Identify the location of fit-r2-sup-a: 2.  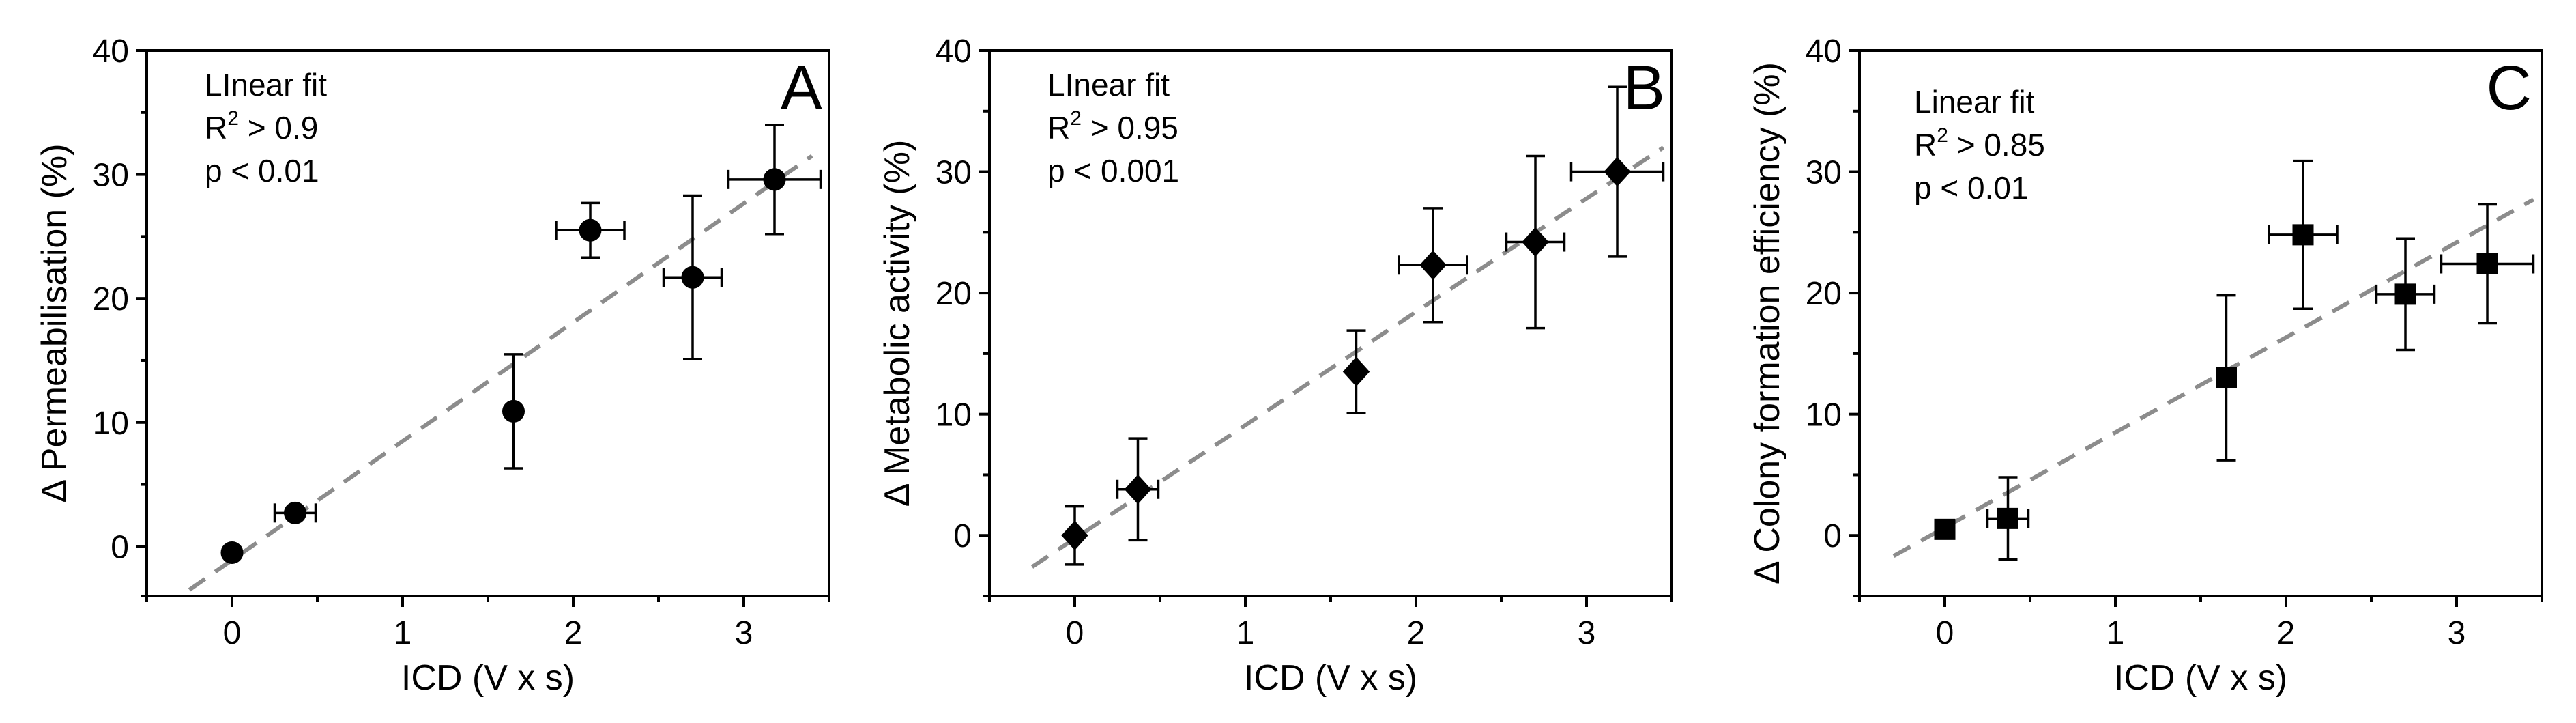
(233, 118).